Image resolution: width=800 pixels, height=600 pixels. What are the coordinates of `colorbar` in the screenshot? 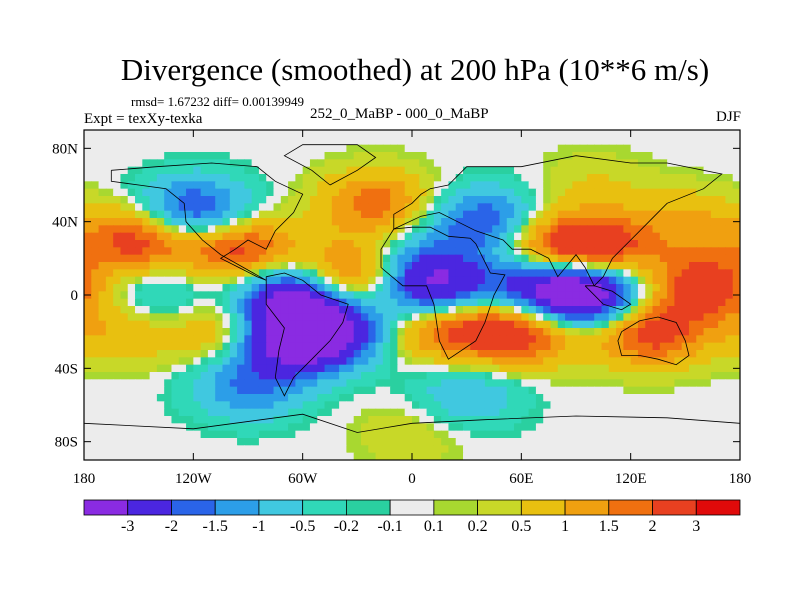 It's located at (412, 507).